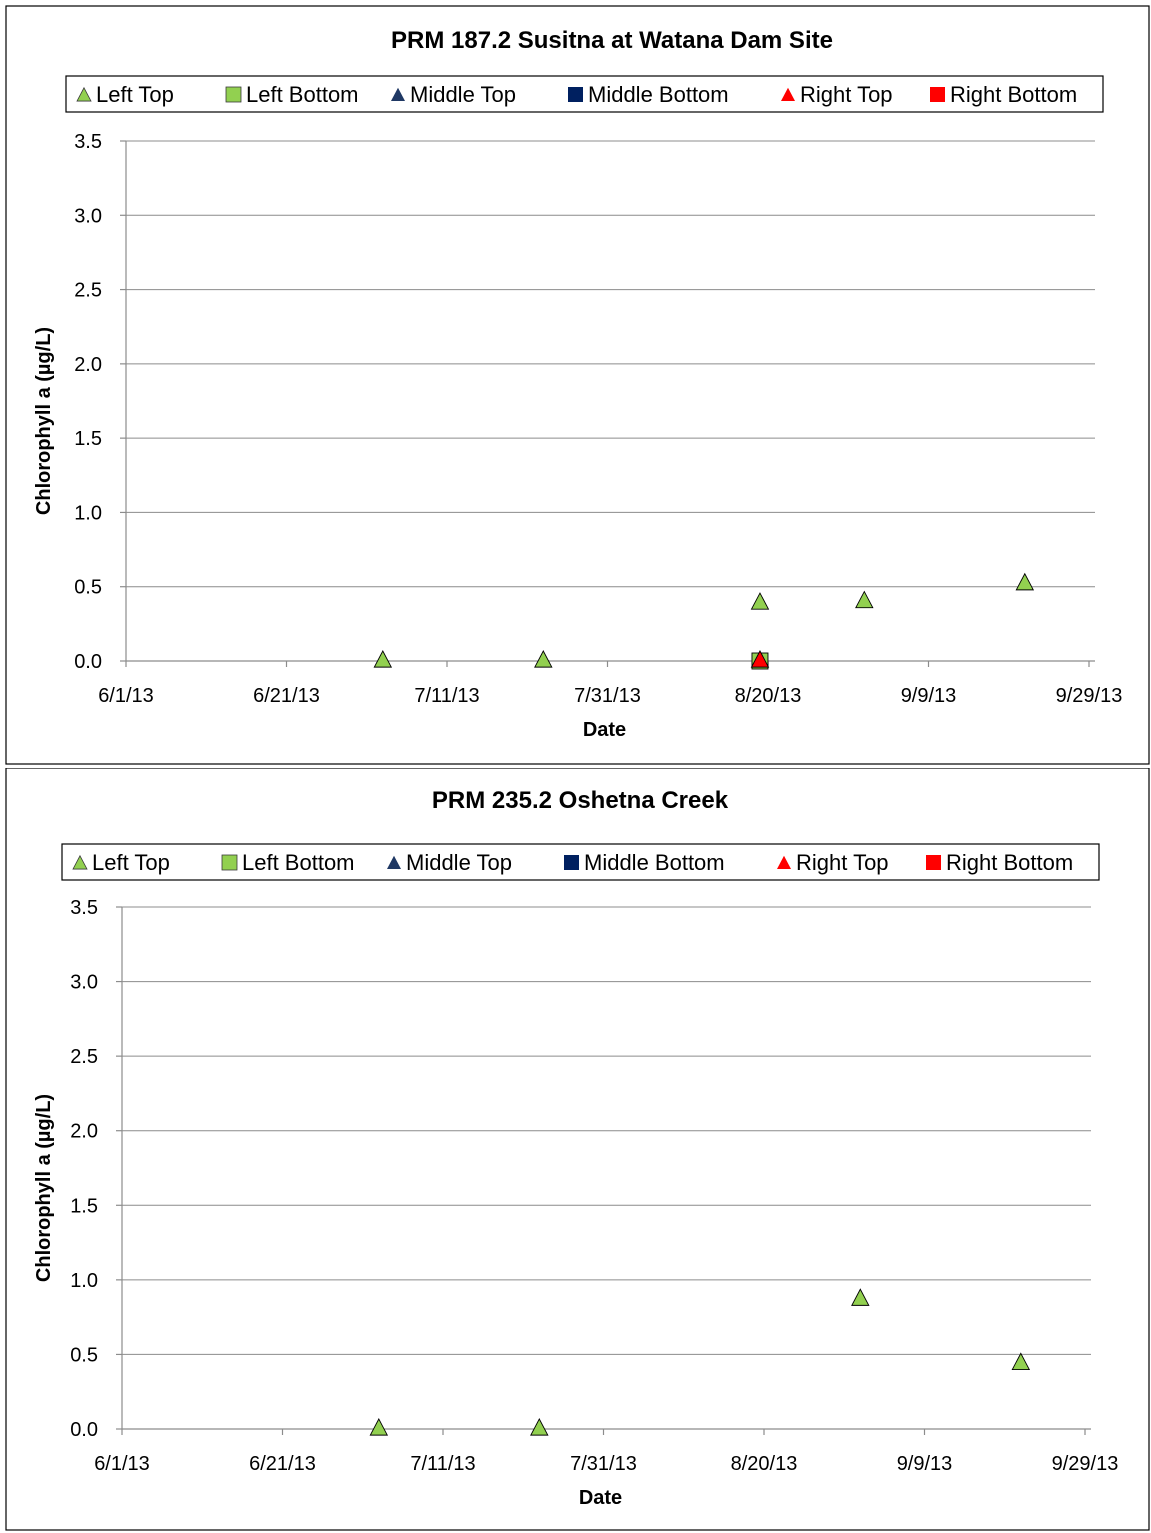 This screenshot has height=1533, width=1151. I want to click on chart-title: PRM 187.2 Susitna at Watana Dam Site, so click(612, 40).